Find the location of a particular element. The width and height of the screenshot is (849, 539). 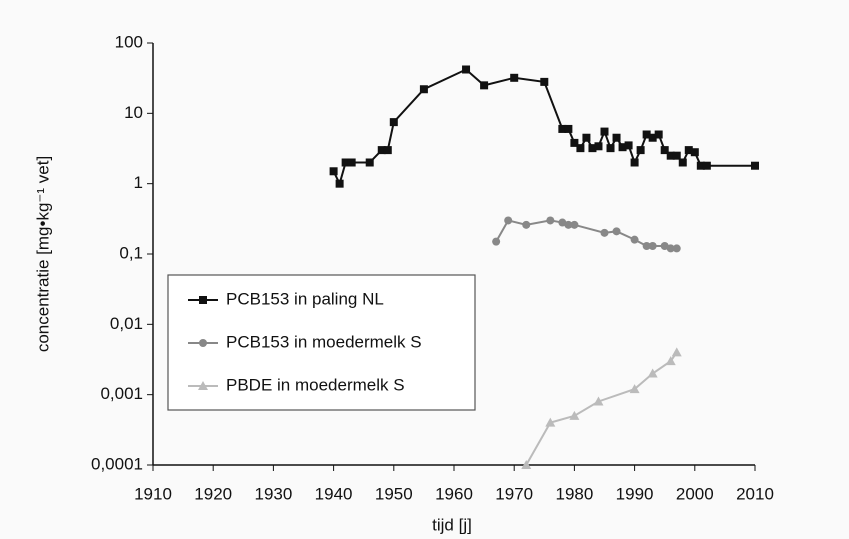

y-tick-label: 0,01 is located at coordinates (126, 323).